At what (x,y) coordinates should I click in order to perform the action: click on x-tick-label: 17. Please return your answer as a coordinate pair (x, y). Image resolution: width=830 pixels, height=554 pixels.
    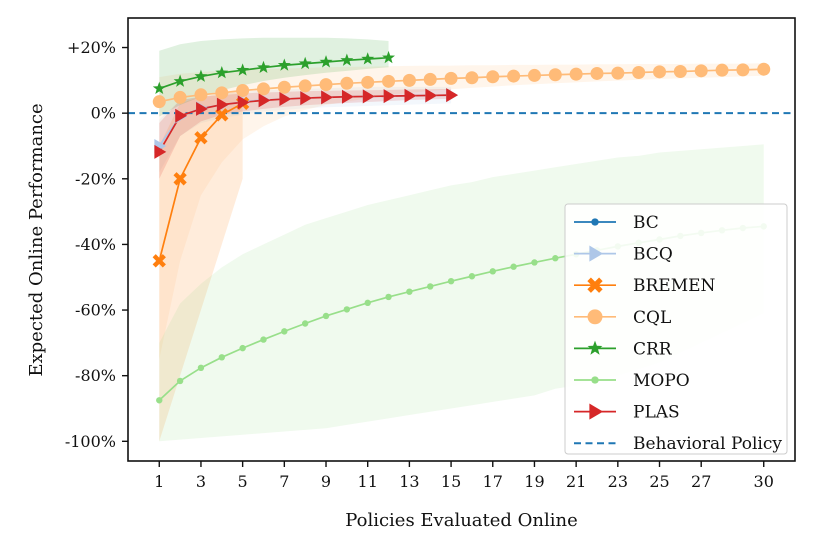
    Looking at the image, I should click on (493, 481).